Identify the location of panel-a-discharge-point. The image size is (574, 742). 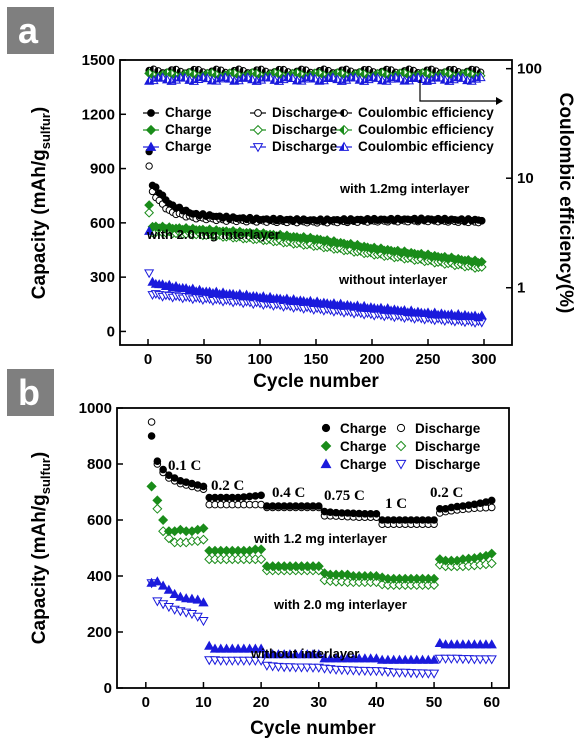
(149, 274).